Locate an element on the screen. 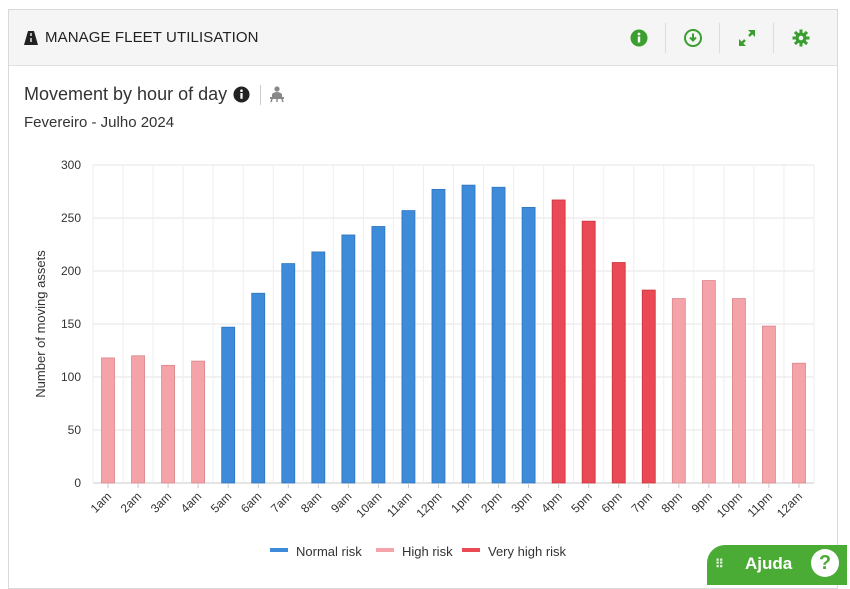  x-tick-label: 10am is located at coordinates (368, 504).